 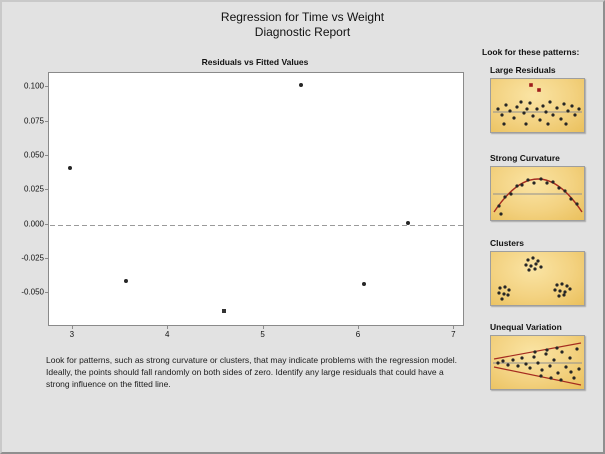 I want to click on pattern-label-large-residuals: Large Residuals, so click(x=523, y=70).